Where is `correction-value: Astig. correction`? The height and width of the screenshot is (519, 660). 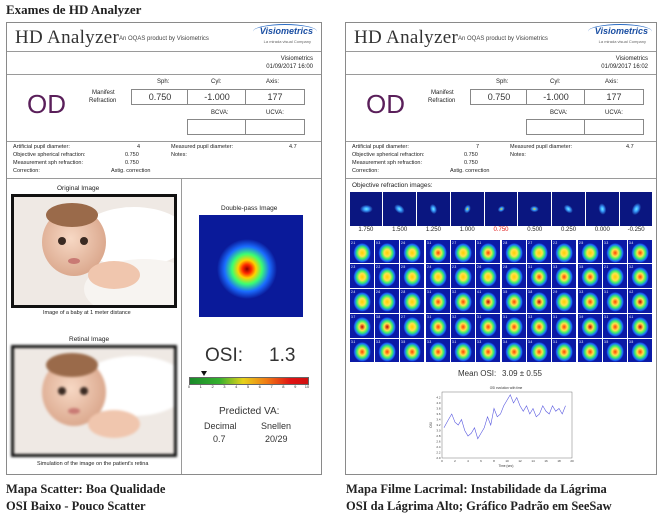 correction-value: Astig. correction is located at coordinates (470, 171).